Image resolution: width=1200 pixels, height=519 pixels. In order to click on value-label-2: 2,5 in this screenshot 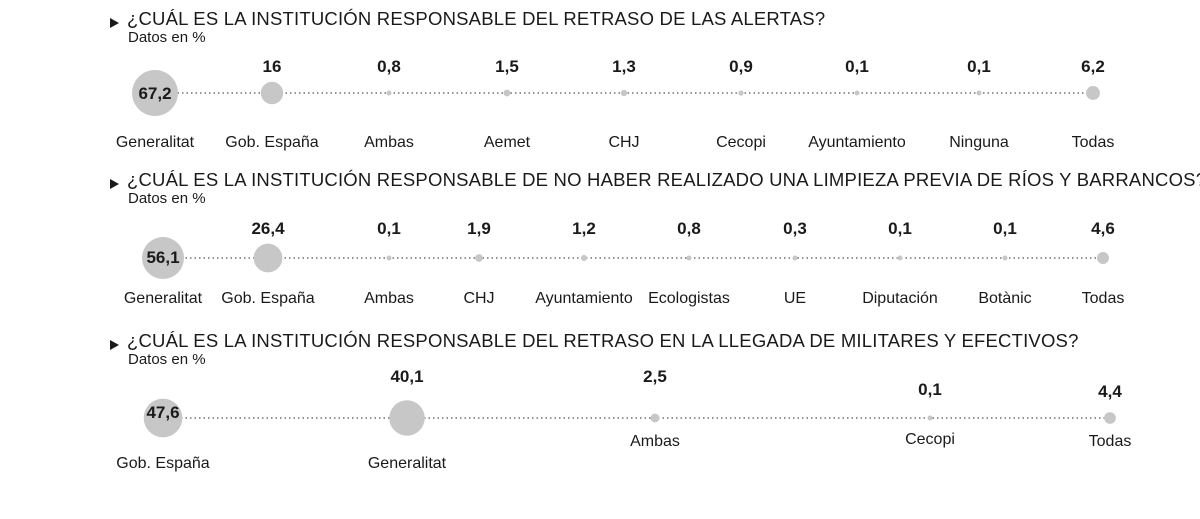, I will do `click(655, 376)`.